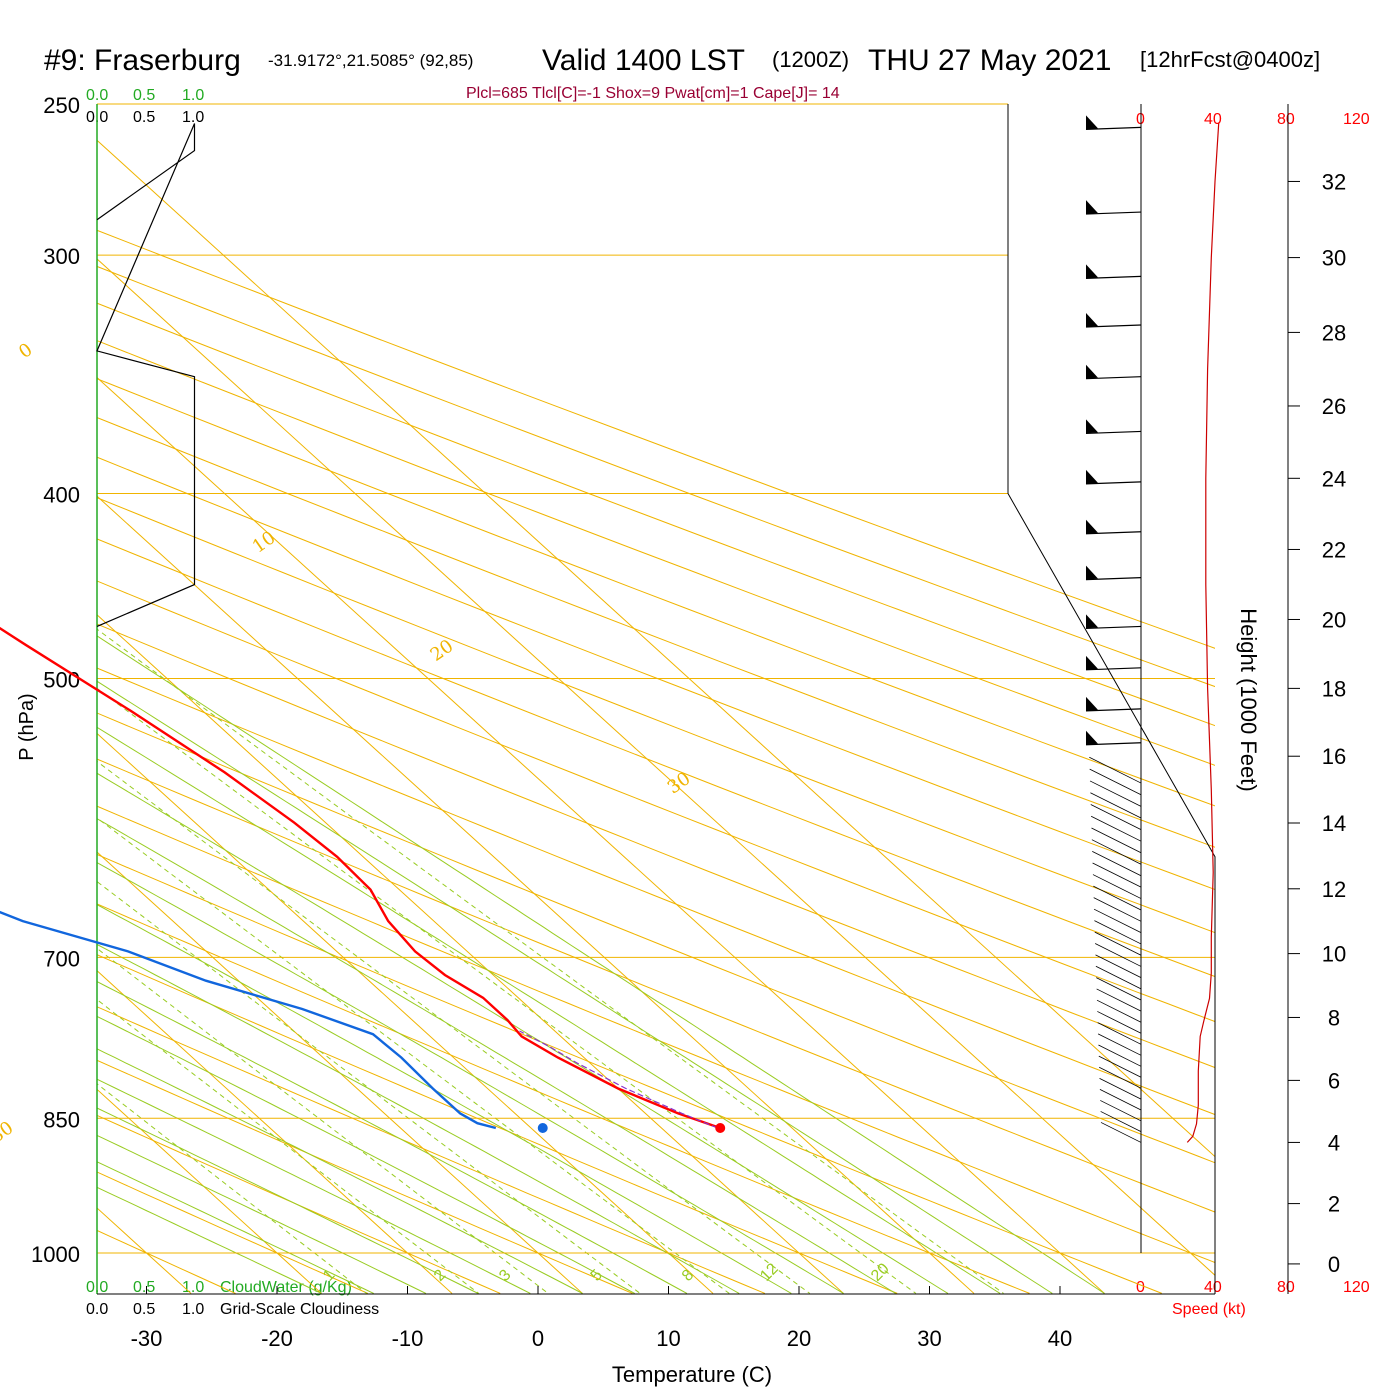 This screenshot has width=1400, height=1400. I want to click on mixing-ratio-label: 5, so click(597, 1275).